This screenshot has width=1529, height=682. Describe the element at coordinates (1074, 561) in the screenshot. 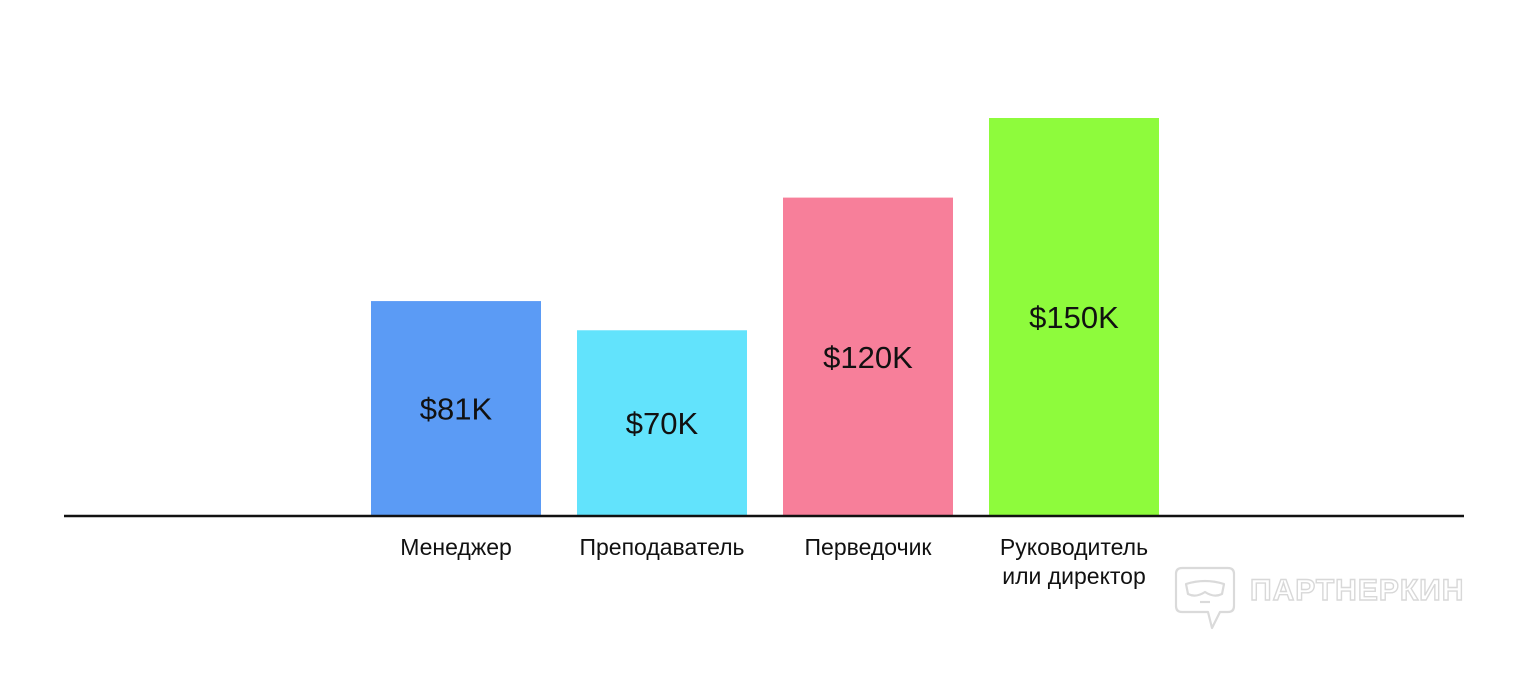

I see `category-label: Руководитель или директор` at that location.